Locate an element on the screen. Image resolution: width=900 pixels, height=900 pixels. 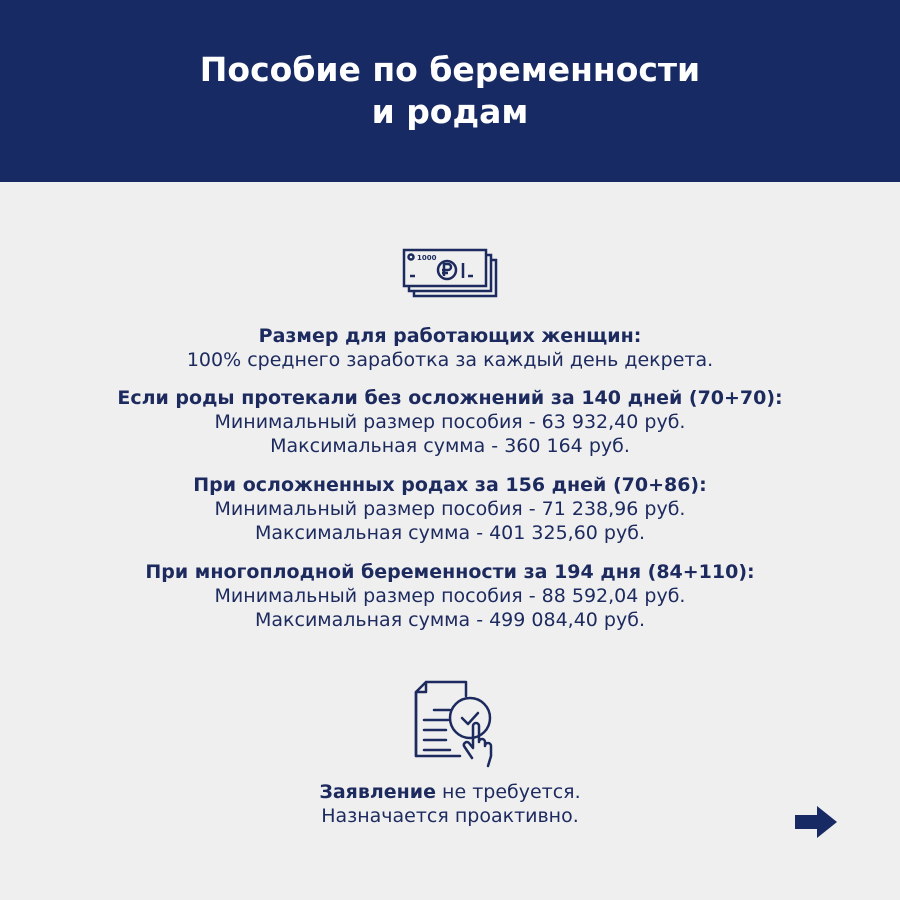
page-title: Пособие по беременности и родам is located at coordinates (450, 91).